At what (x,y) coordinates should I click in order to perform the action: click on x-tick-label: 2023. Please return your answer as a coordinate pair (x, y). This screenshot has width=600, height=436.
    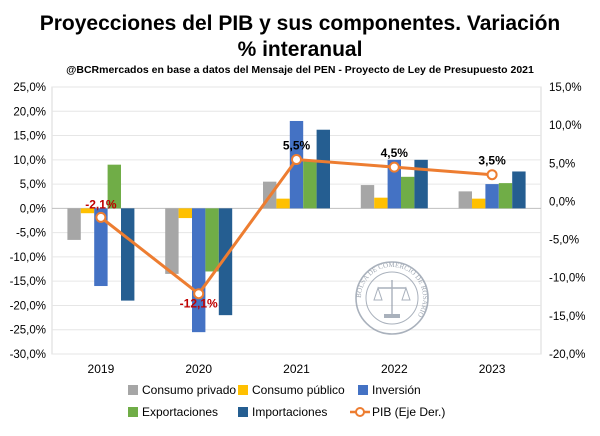
    Looking at the image, I should click on (492, 369).